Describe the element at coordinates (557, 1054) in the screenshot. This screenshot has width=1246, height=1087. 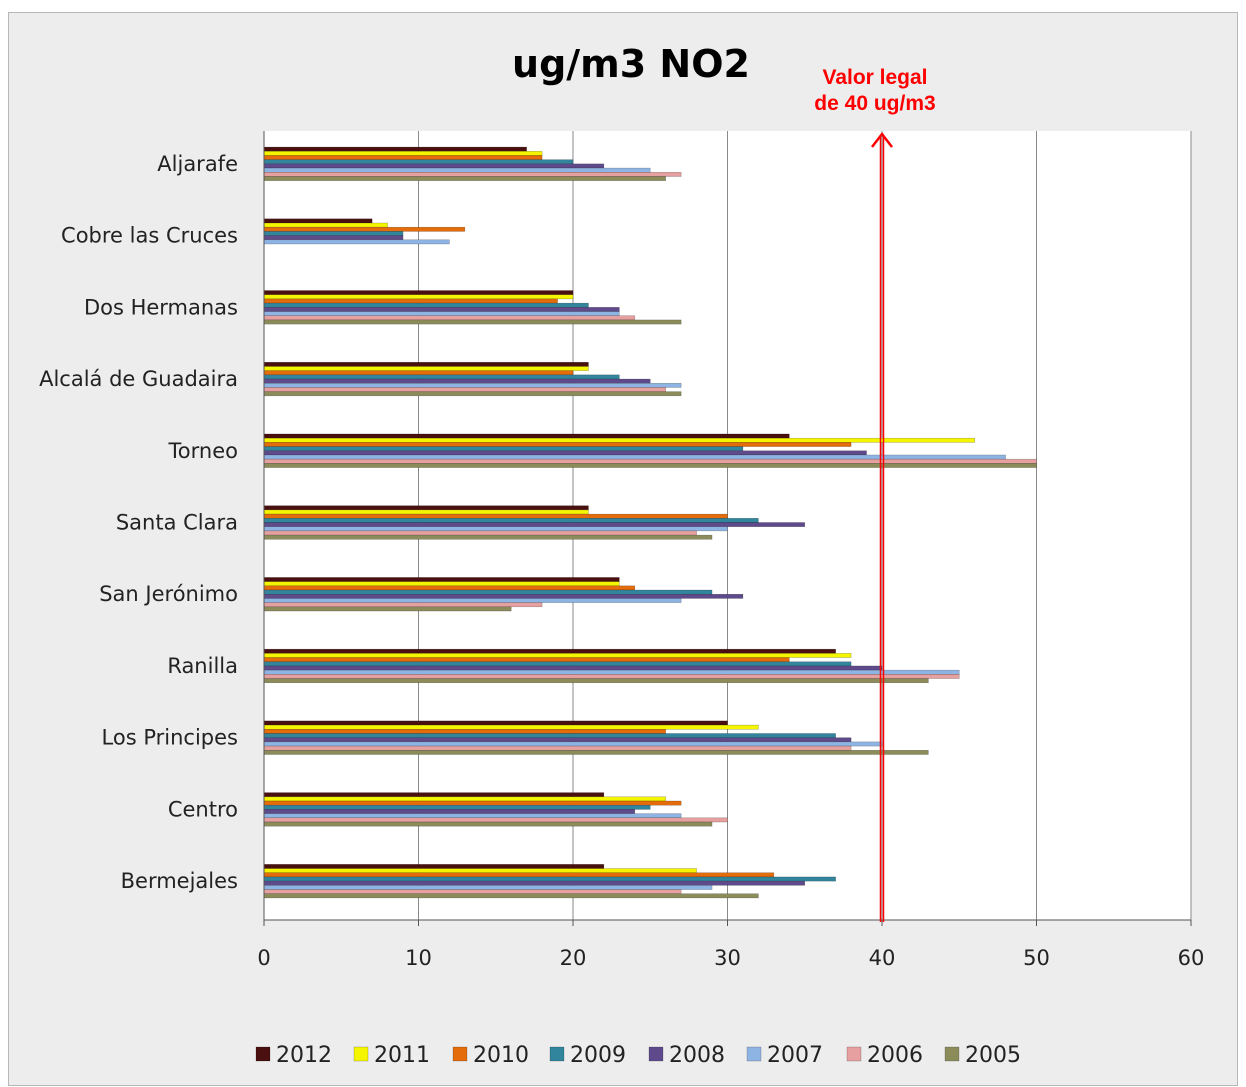
I see `legend-swatch-2009` at that location.